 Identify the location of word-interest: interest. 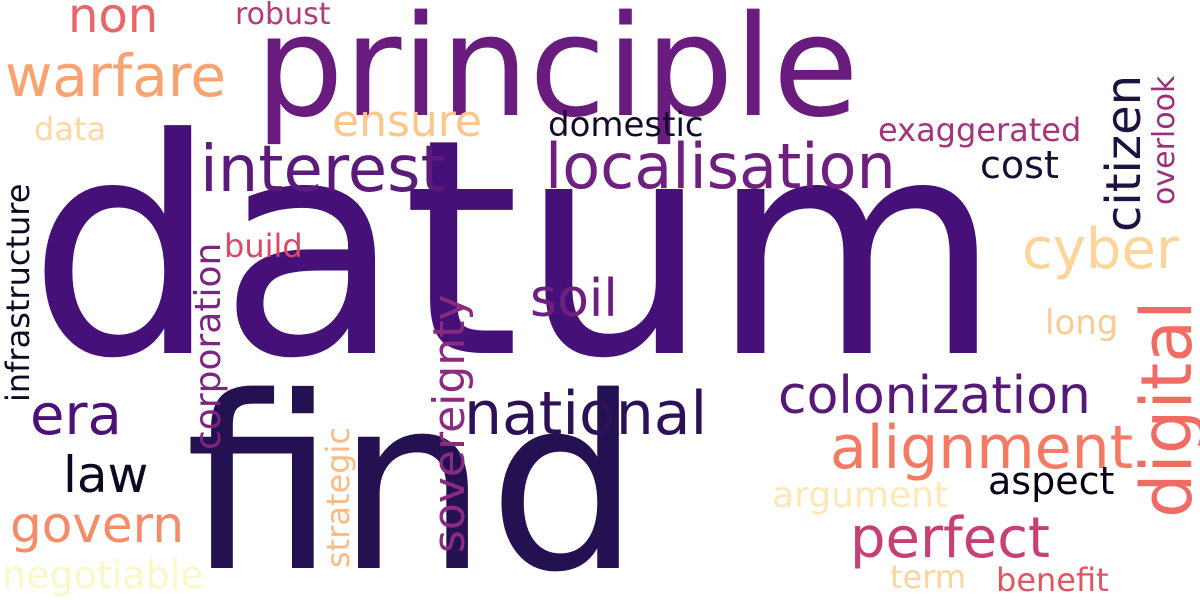
(323, 170).